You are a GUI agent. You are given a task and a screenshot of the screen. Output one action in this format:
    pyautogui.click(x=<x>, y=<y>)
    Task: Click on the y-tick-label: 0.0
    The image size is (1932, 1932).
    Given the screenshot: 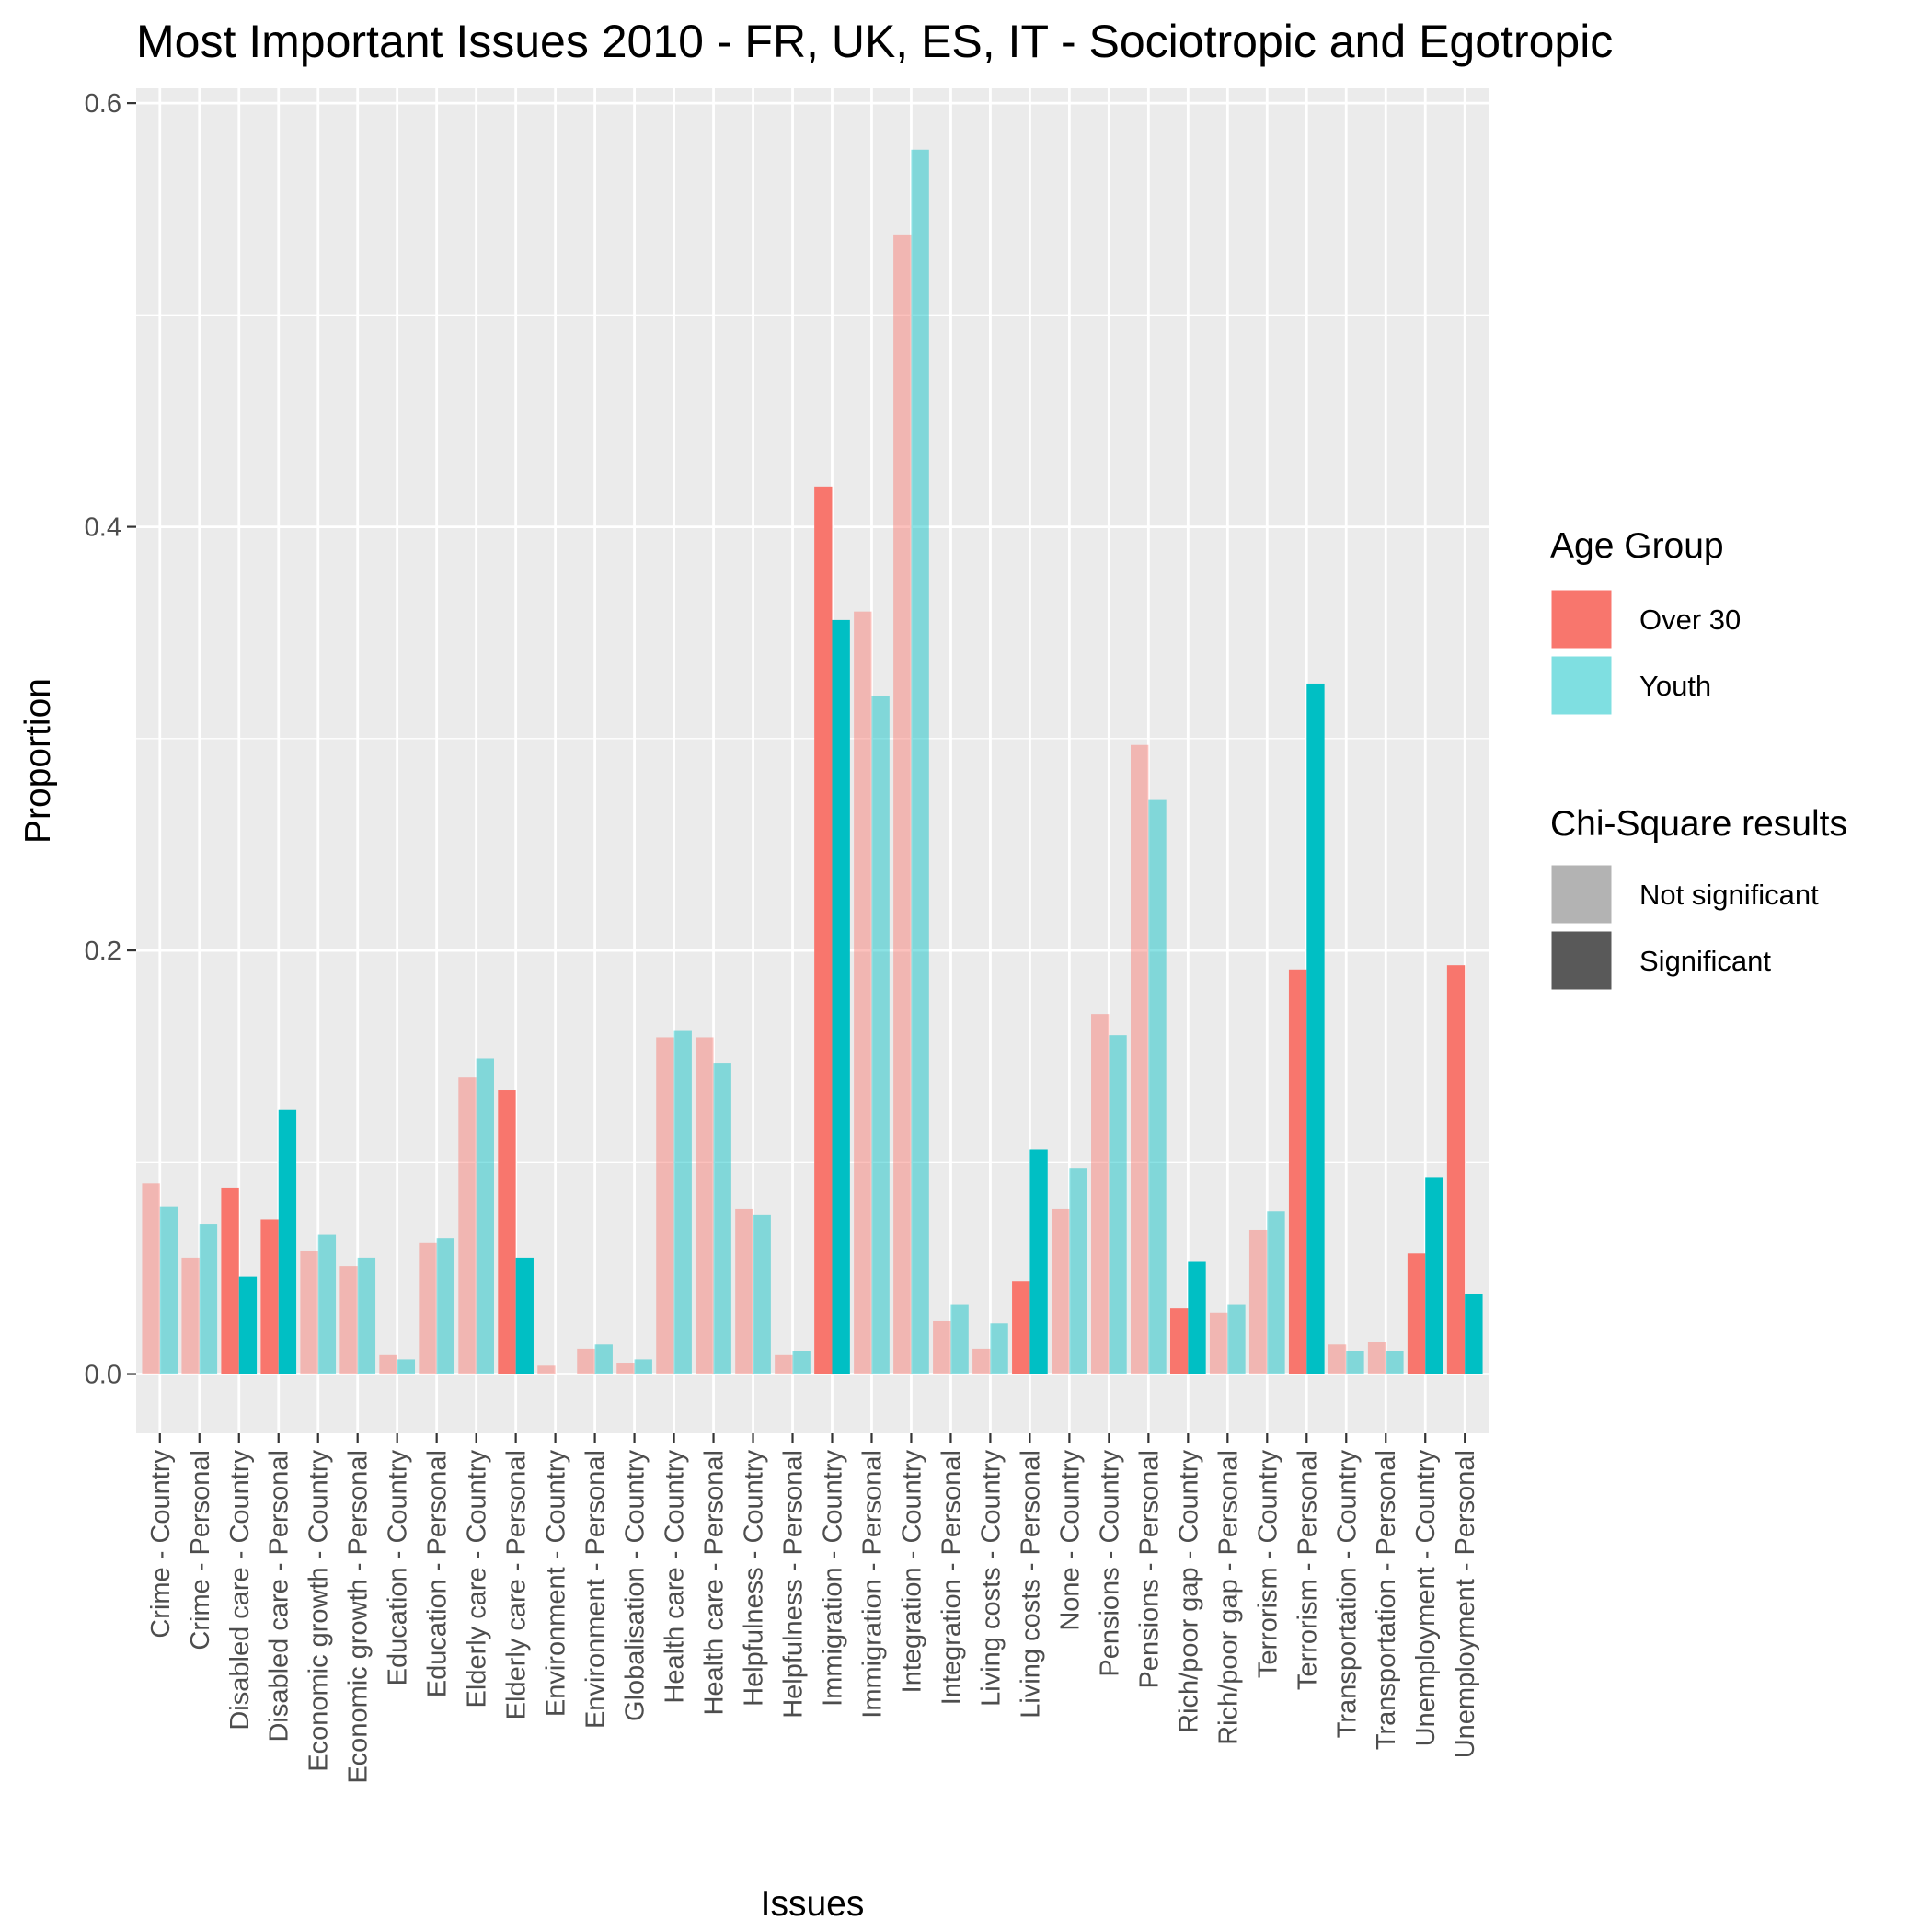 What is the action you would take?
    pyautogui.click(x=103, y=1375)
    